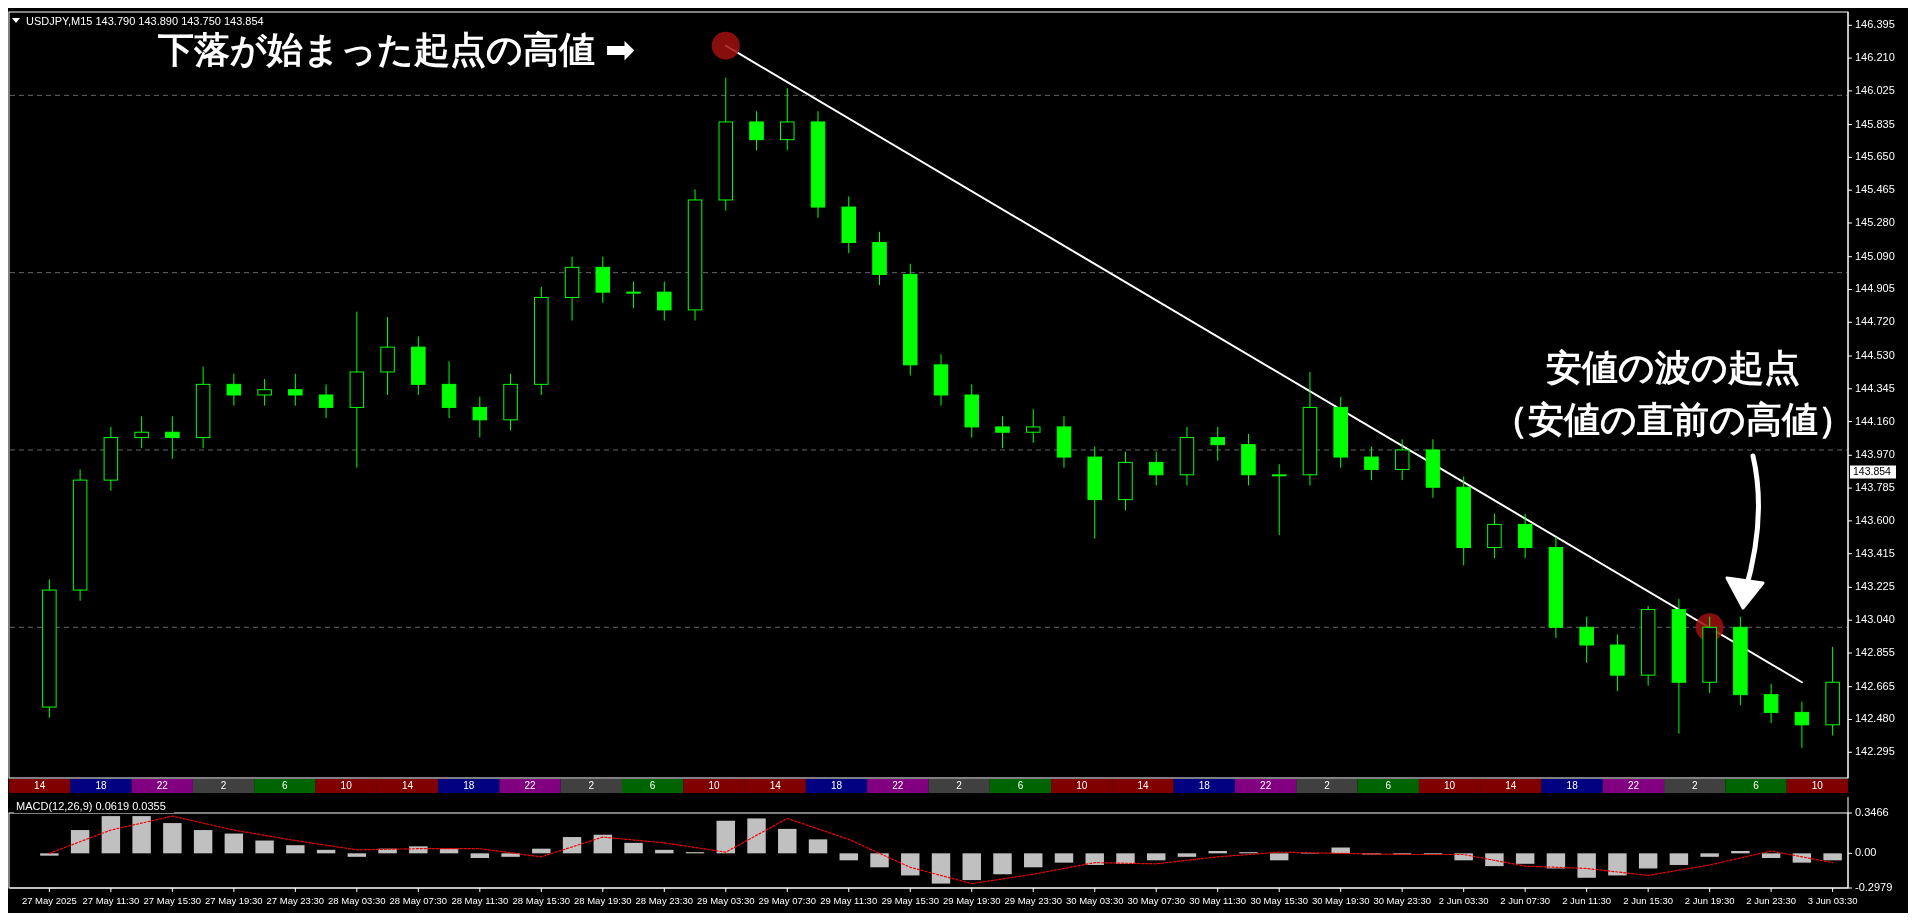  I want to click on y-tick-label: 144.345, so click(1875, 387).